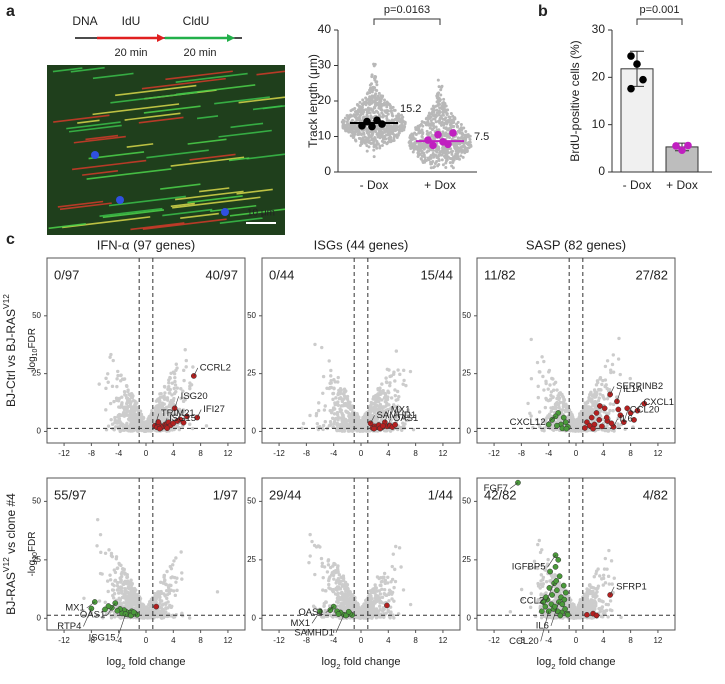 This screenshot has width=725, height=684. Describe the element at coordinates (466, 315) in the screenshot. I see `y-tick-label: 50` at that location.